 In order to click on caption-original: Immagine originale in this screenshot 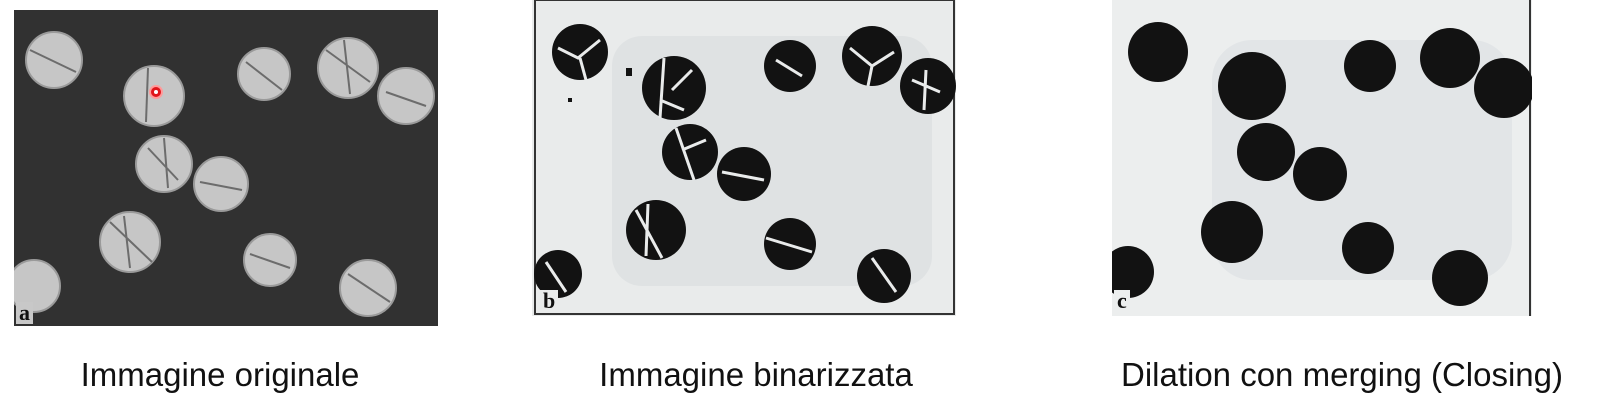, I will do `click(220, 374)`.